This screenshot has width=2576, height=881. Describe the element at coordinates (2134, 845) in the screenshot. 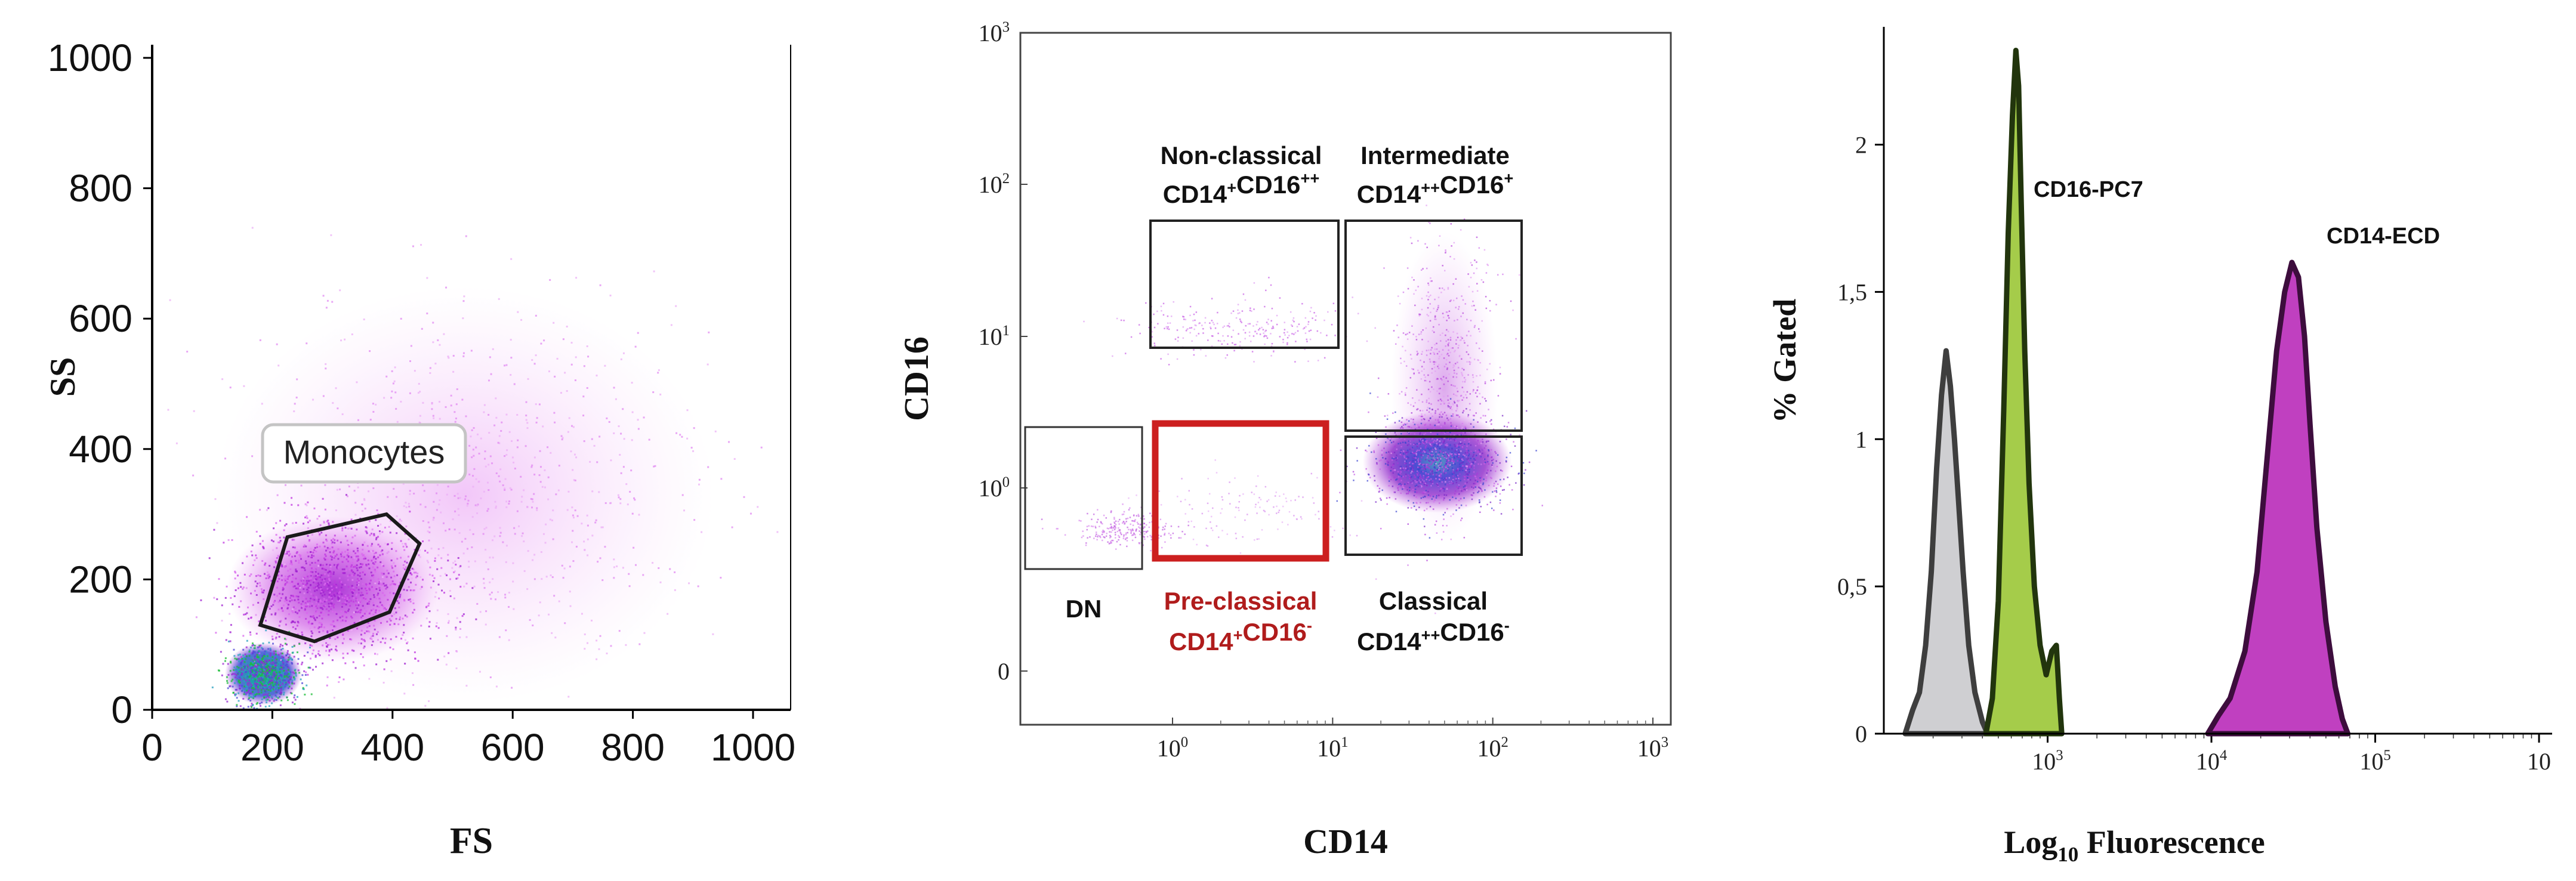

I see `x-axis-title: Log10 Fluorescence` at that location.